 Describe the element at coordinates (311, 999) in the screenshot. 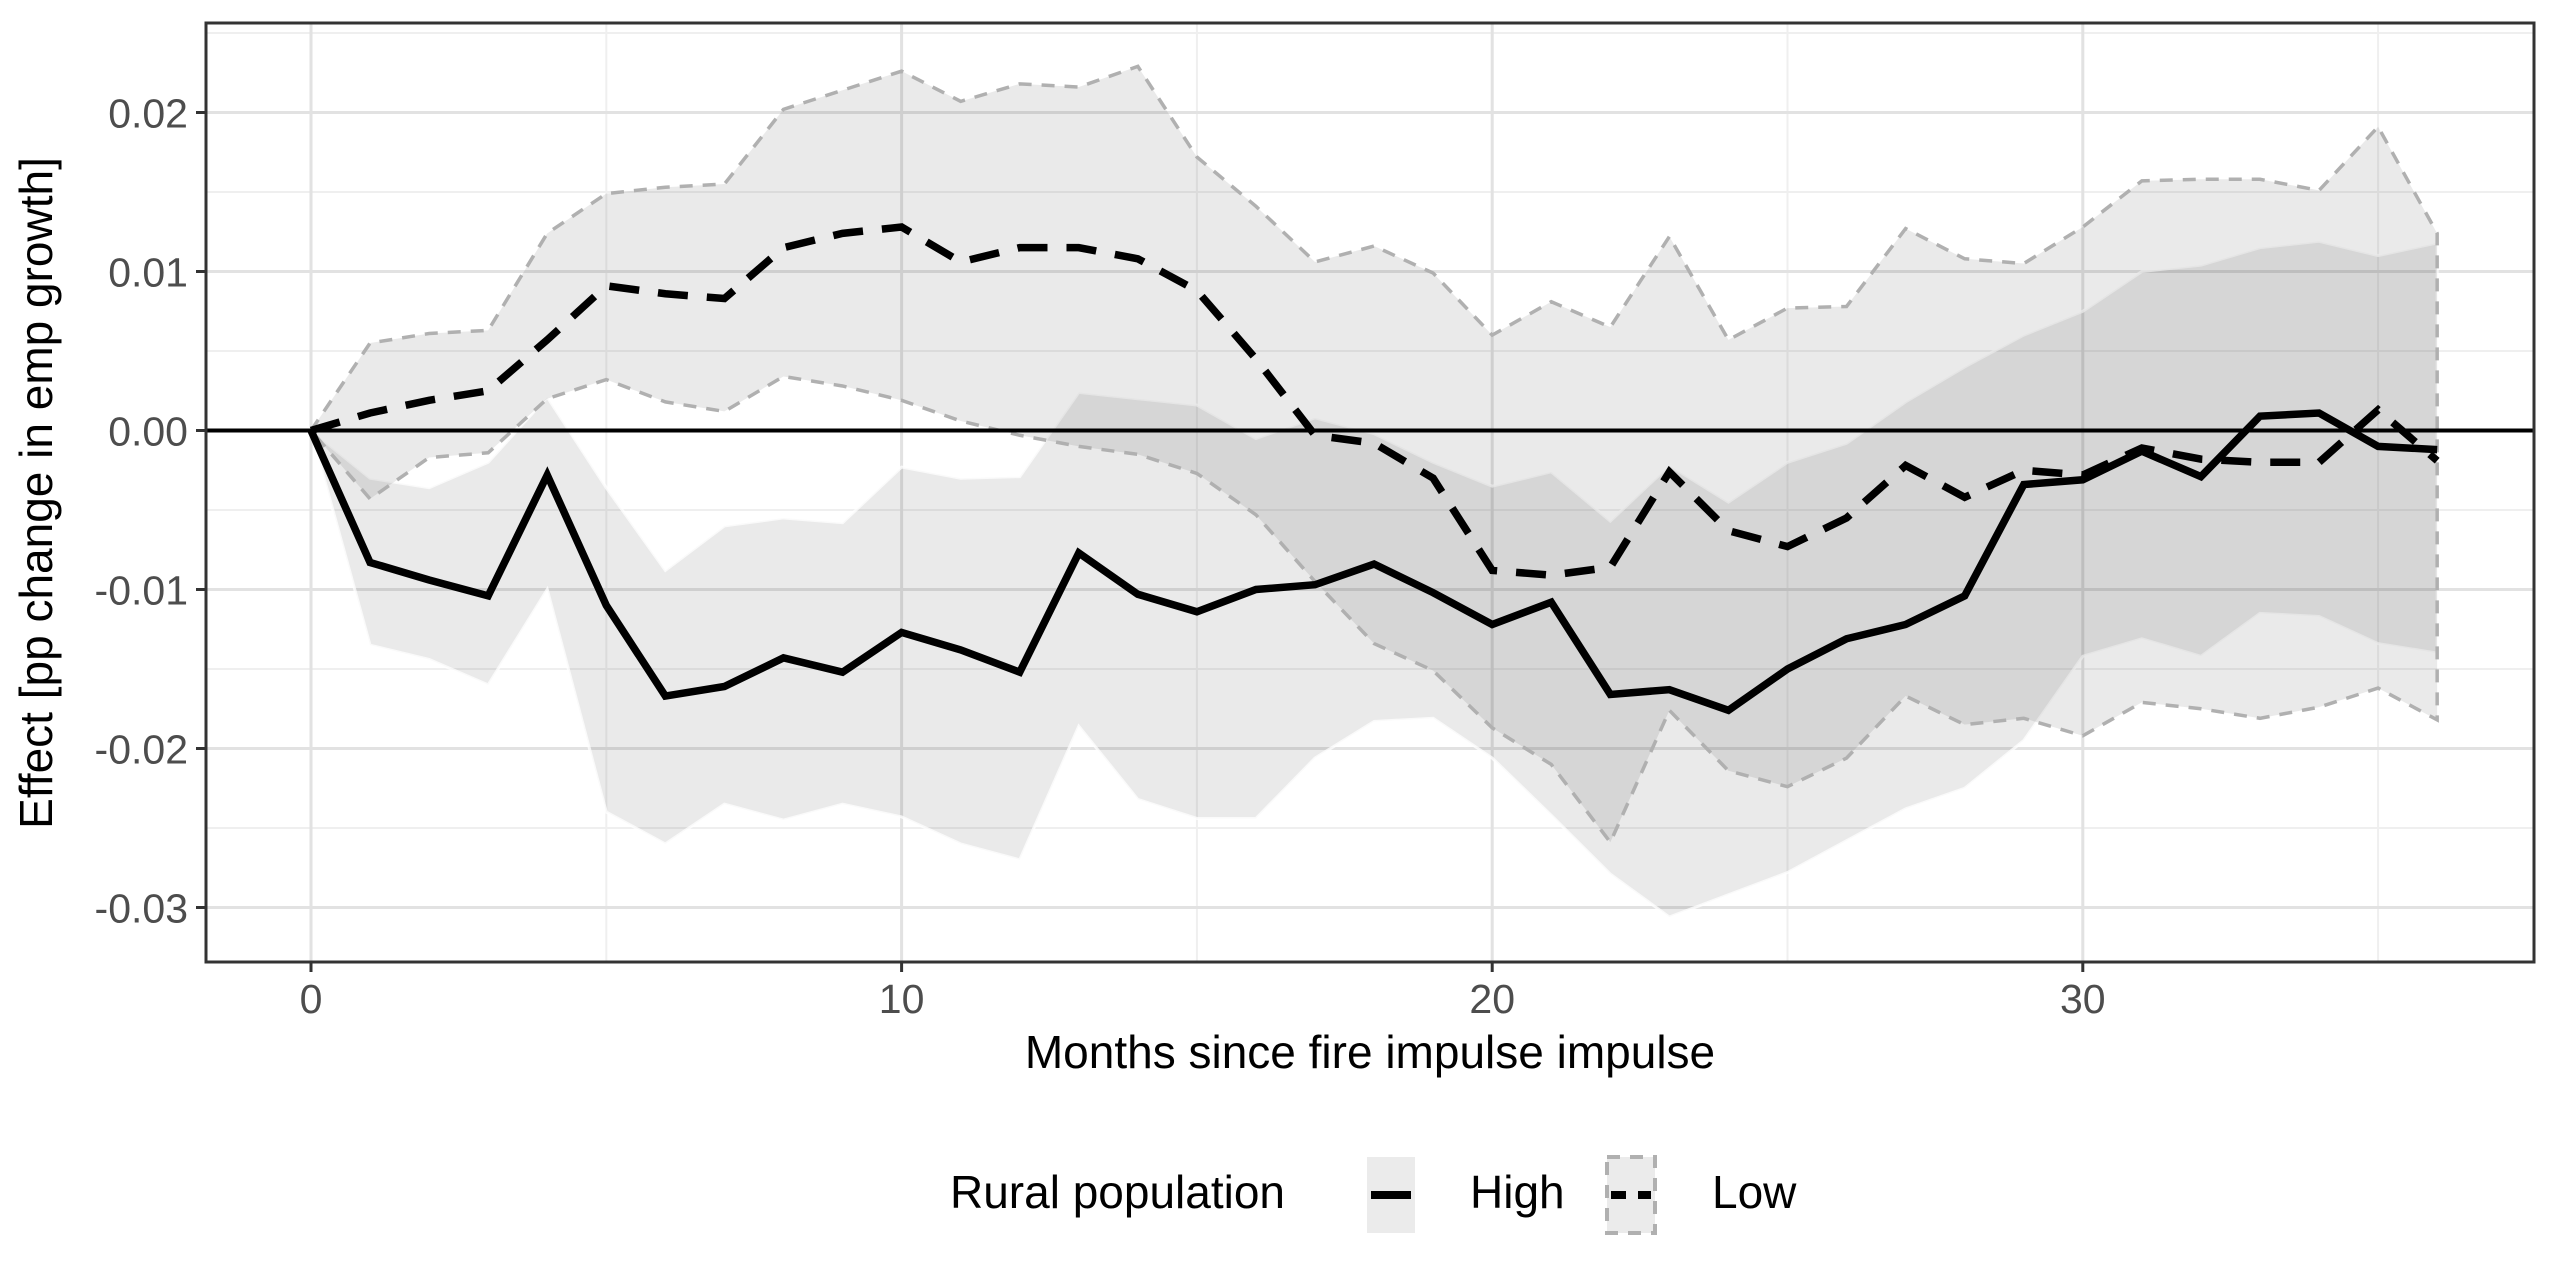

I see `x-tick-label: 0` at that location.